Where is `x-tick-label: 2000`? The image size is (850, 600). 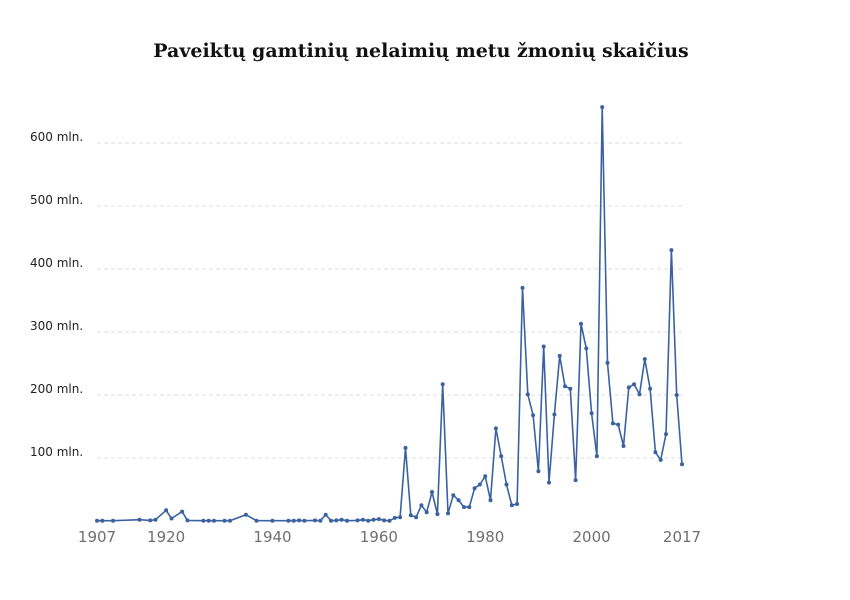
x-tick-label: 2000 is located at coordinates (591, 537).